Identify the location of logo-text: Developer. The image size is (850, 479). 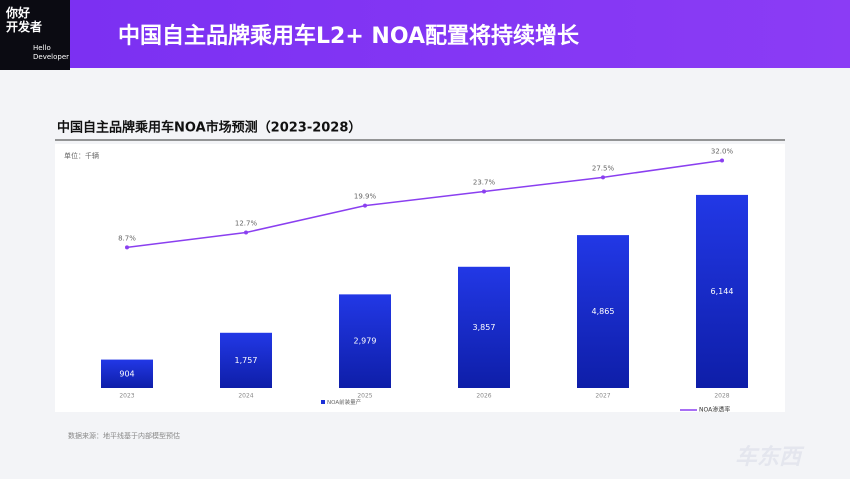
(51, 57).